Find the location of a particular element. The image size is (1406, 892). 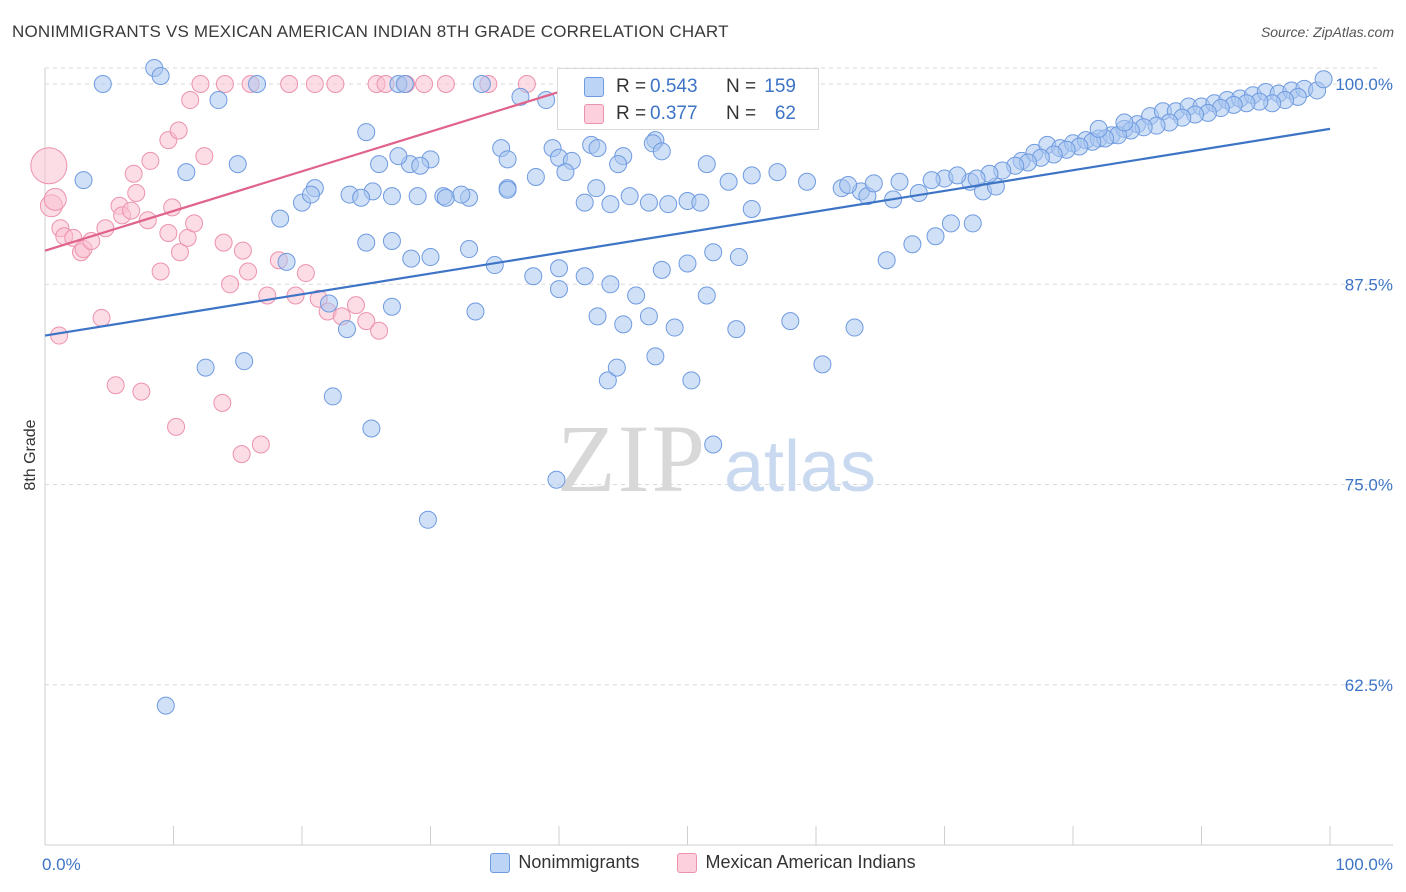

x-tick-label: 0.0% is located at coordinates (61, 864).